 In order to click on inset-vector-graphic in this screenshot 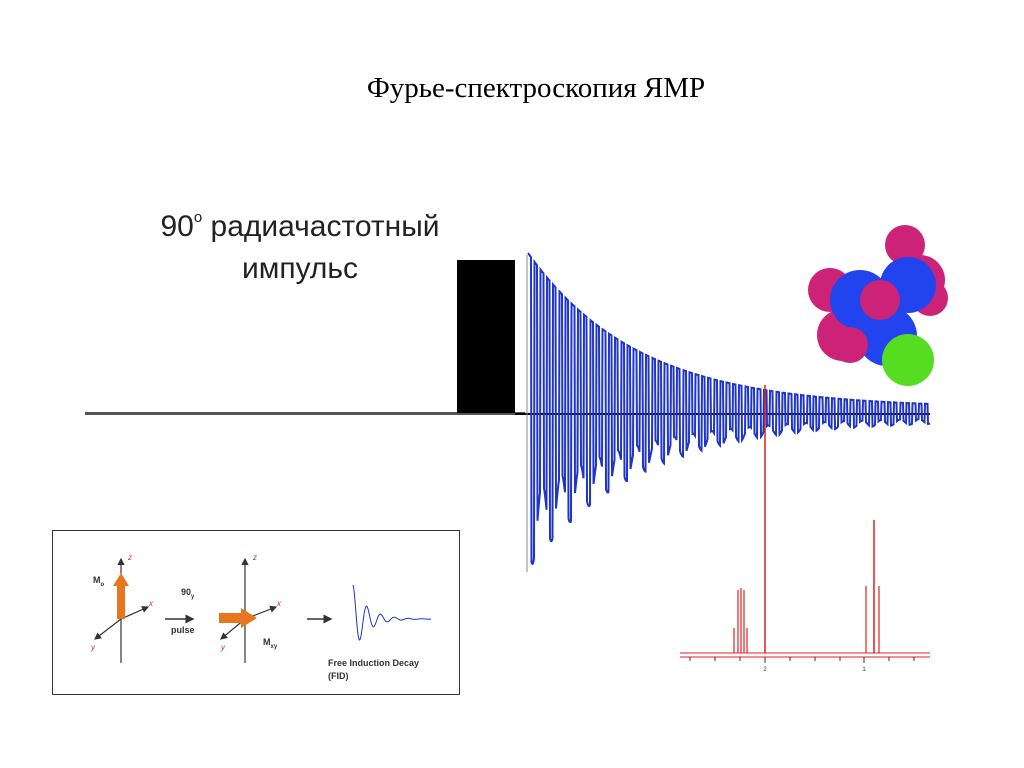, I will do `click(262, 610)`.